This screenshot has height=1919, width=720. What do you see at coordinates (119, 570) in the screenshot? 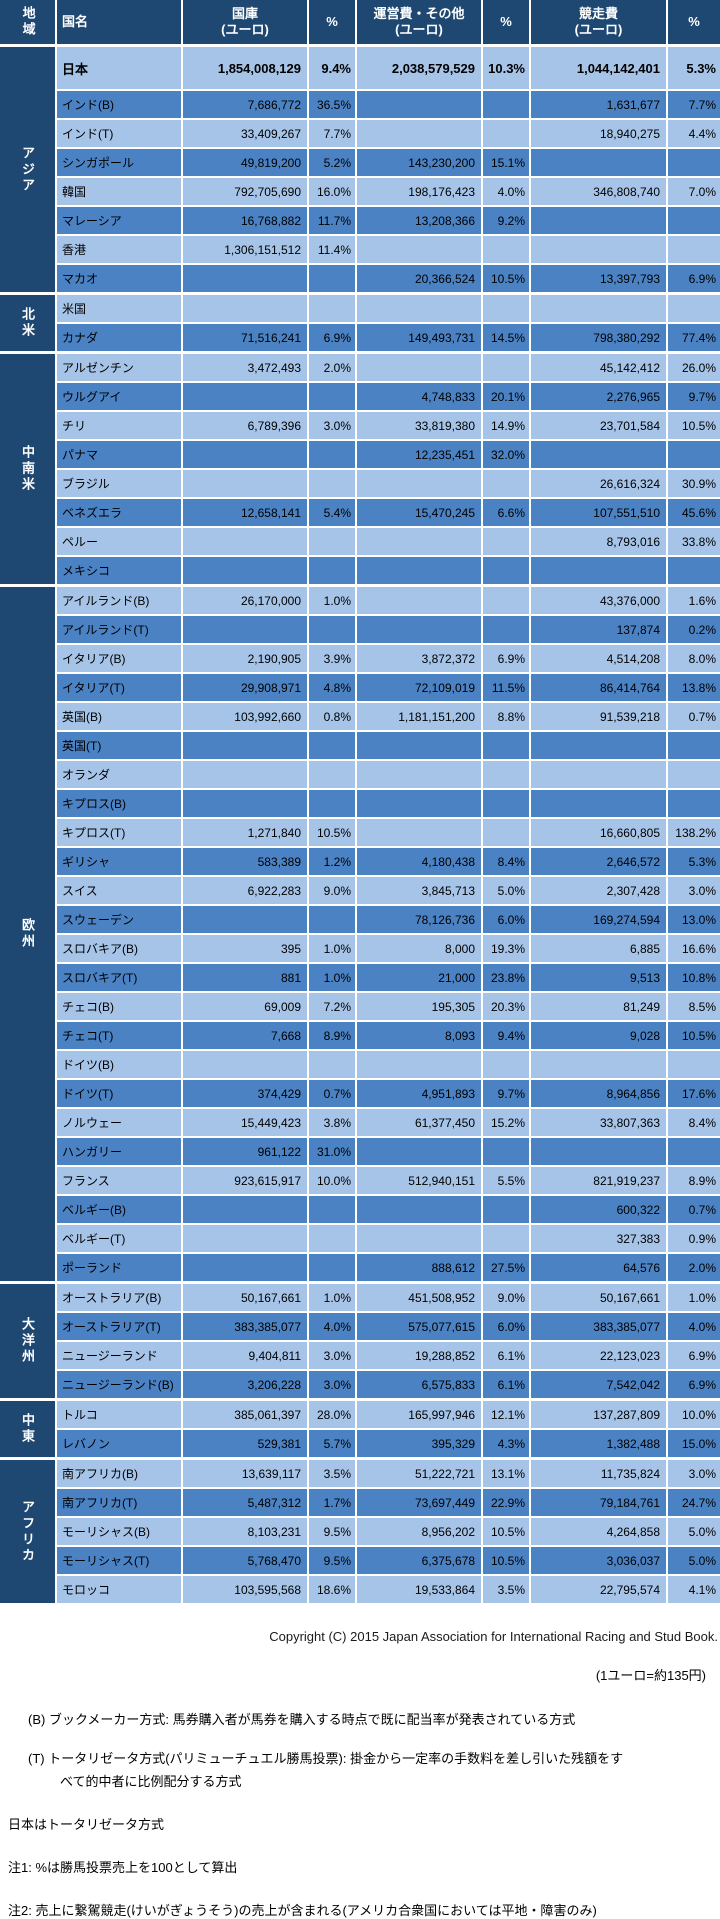
I see `country-cell: メキシコ` at bounding box center [119, 570].